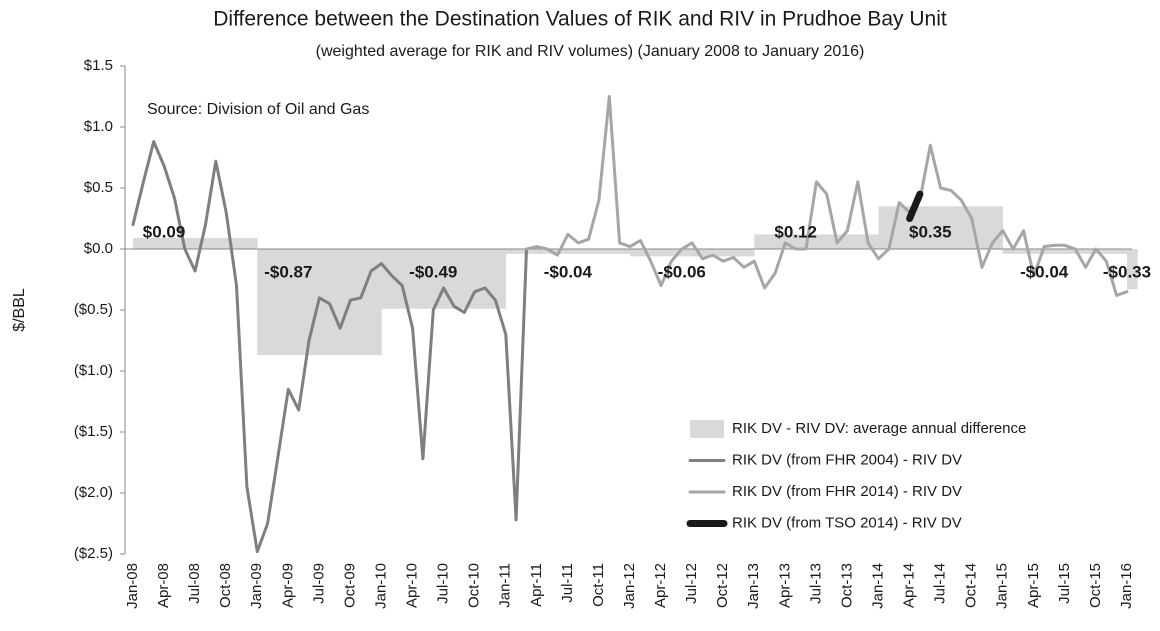  Describe the element at coordinates (847, 491) in the screenshot. I see `legend-label: RIK DV (from FHR 2014) - RIV DV` at that location.